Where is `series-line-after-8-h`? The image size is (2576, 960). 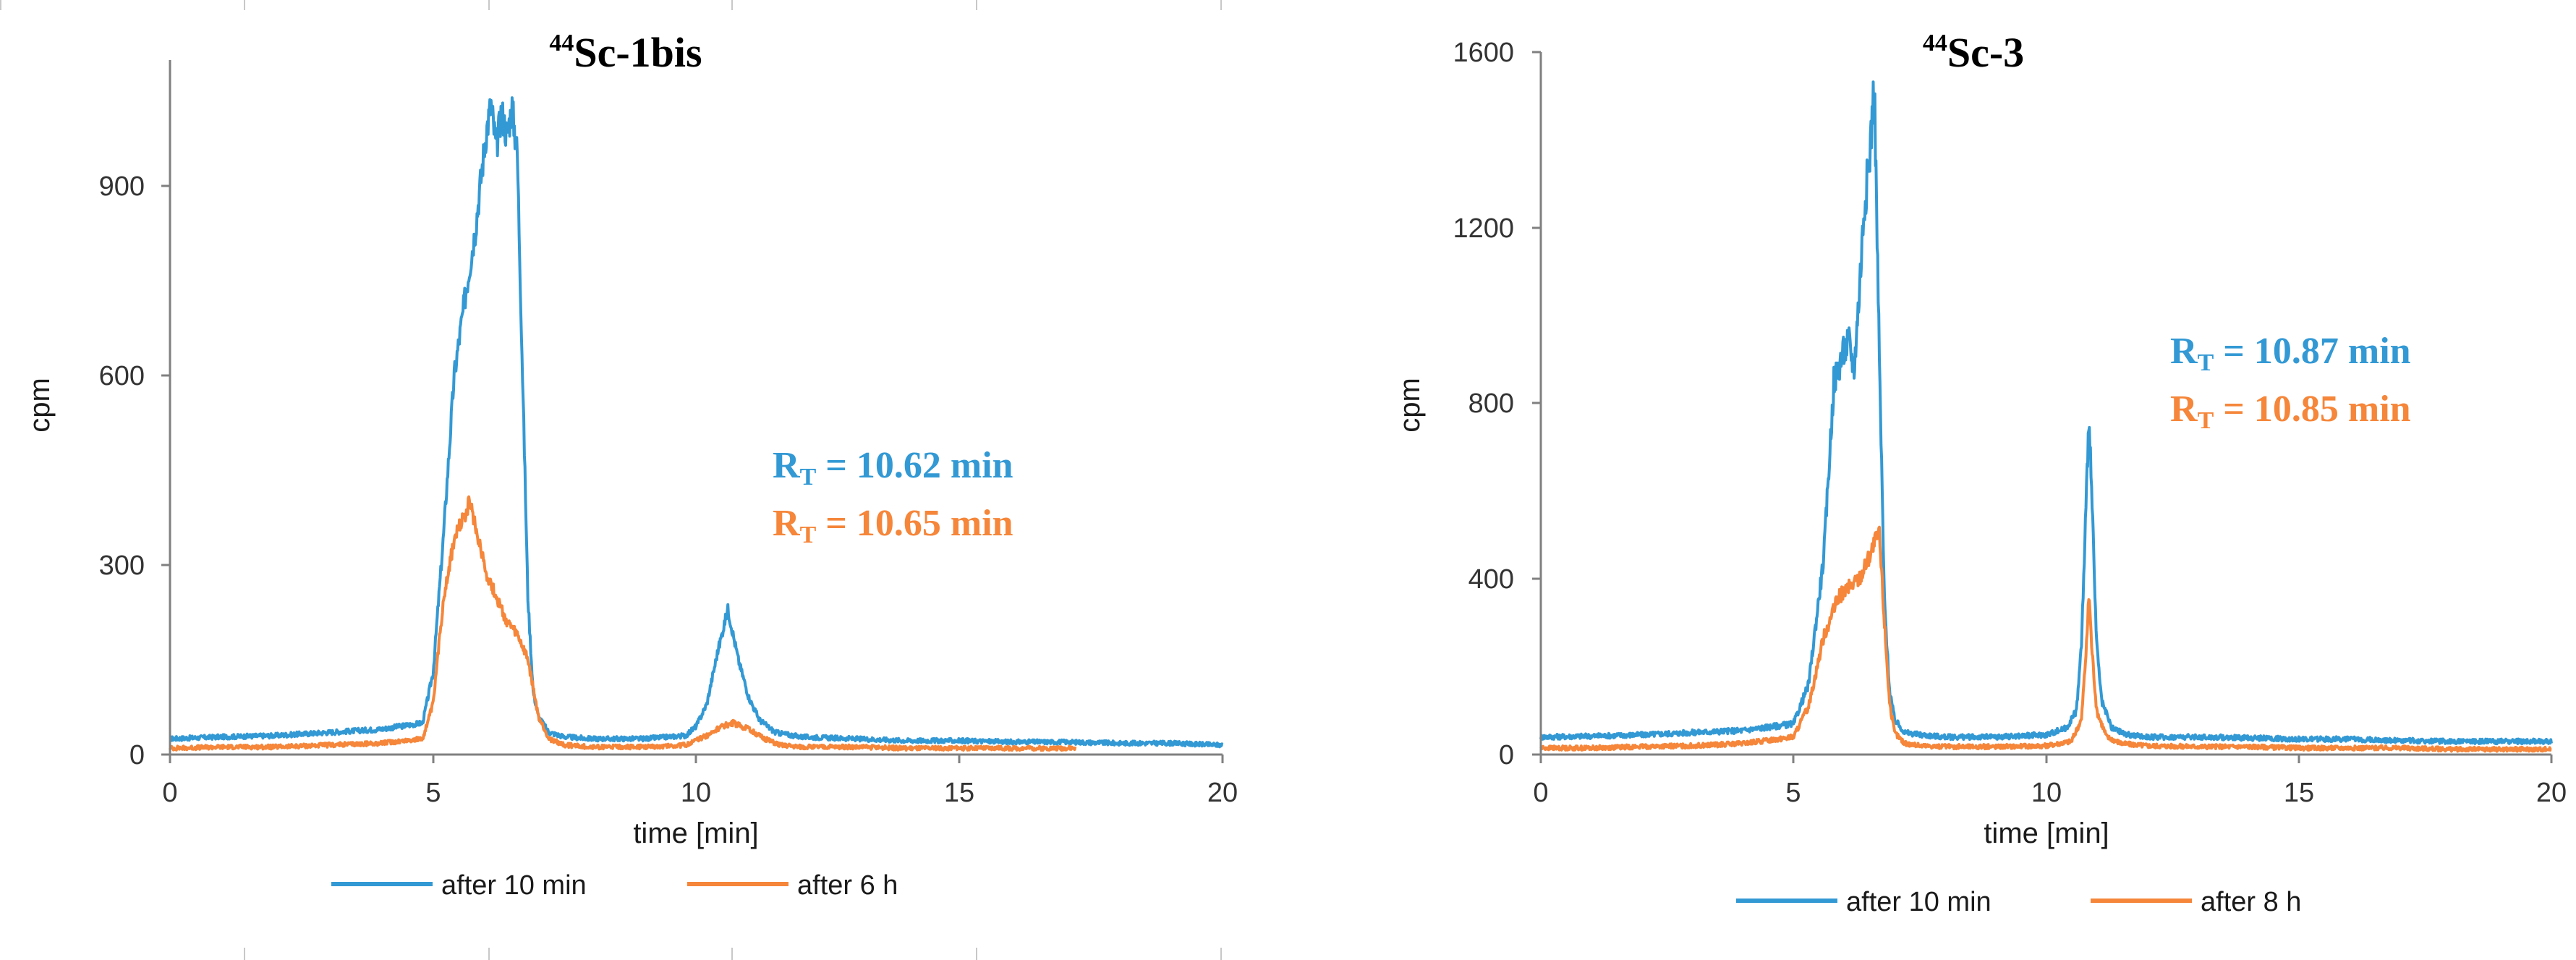 series-line-after-8-h is located at coordinates (2046, 639).